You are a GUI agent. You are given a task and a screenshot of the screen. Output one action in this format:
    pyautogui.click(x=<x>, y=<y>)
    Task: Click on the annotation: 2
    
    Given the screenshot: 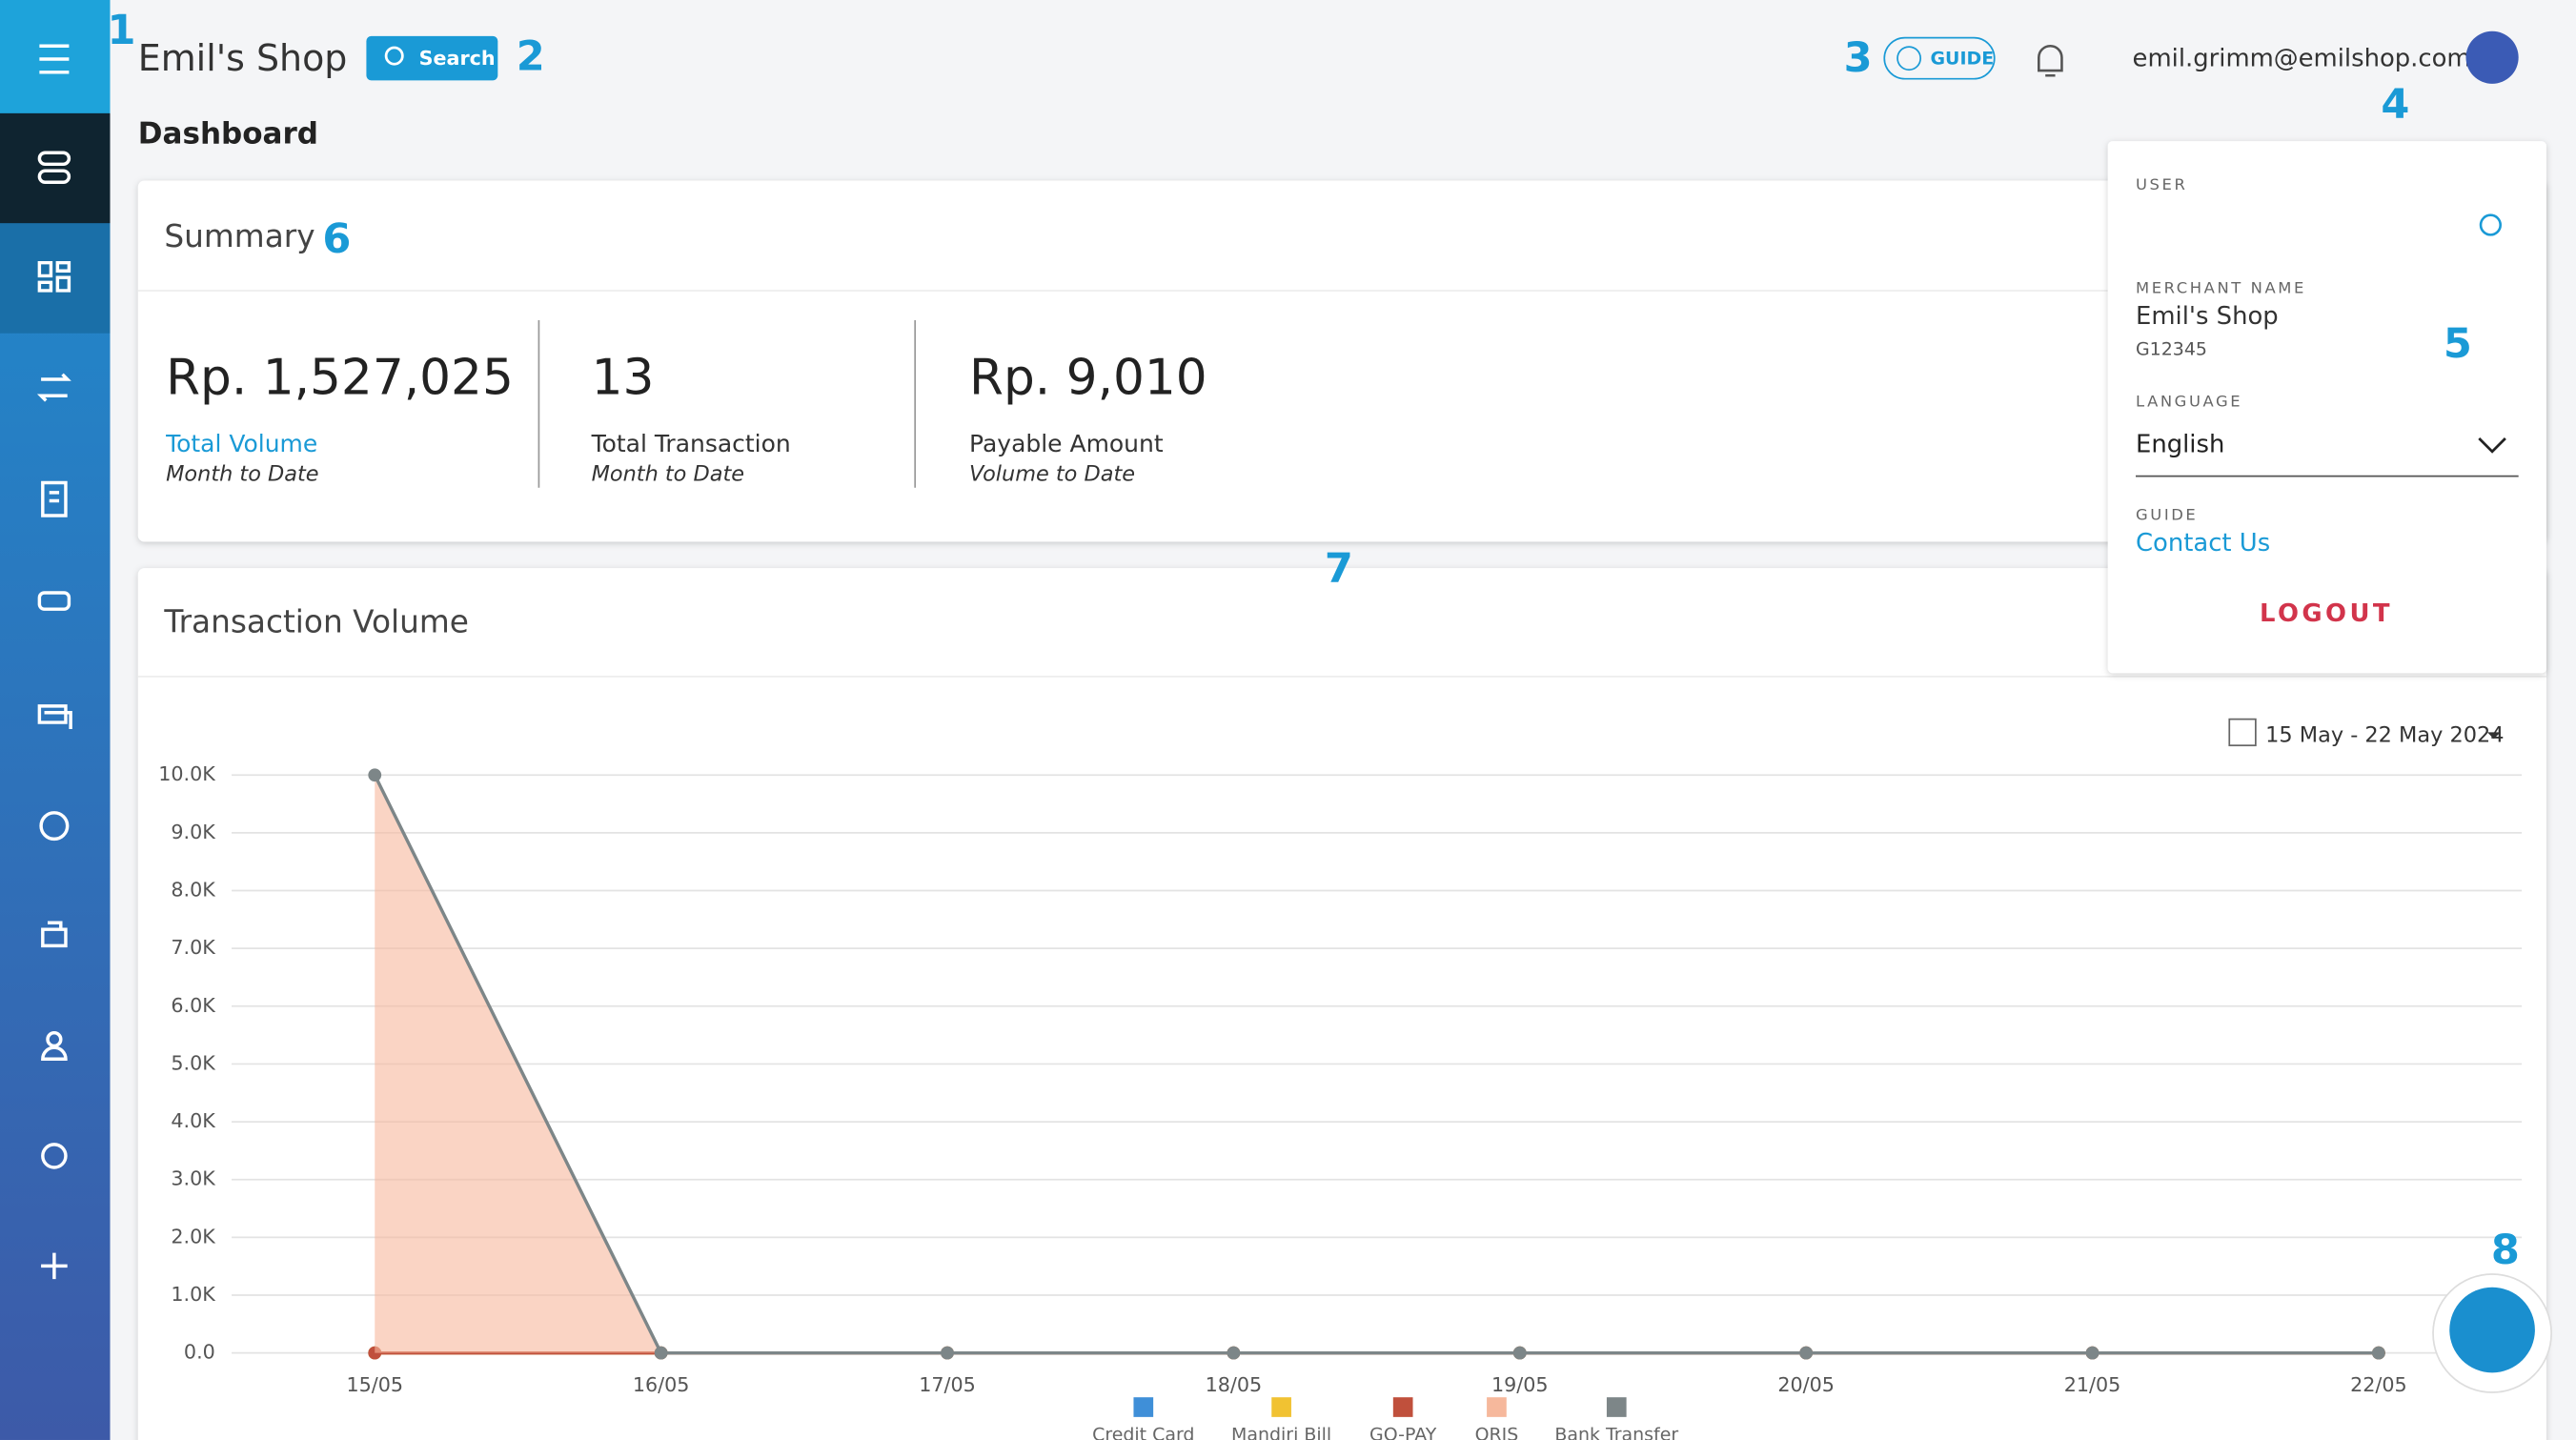 What is the action you would take?
    pyautogui.click(x=531, y=57)
    